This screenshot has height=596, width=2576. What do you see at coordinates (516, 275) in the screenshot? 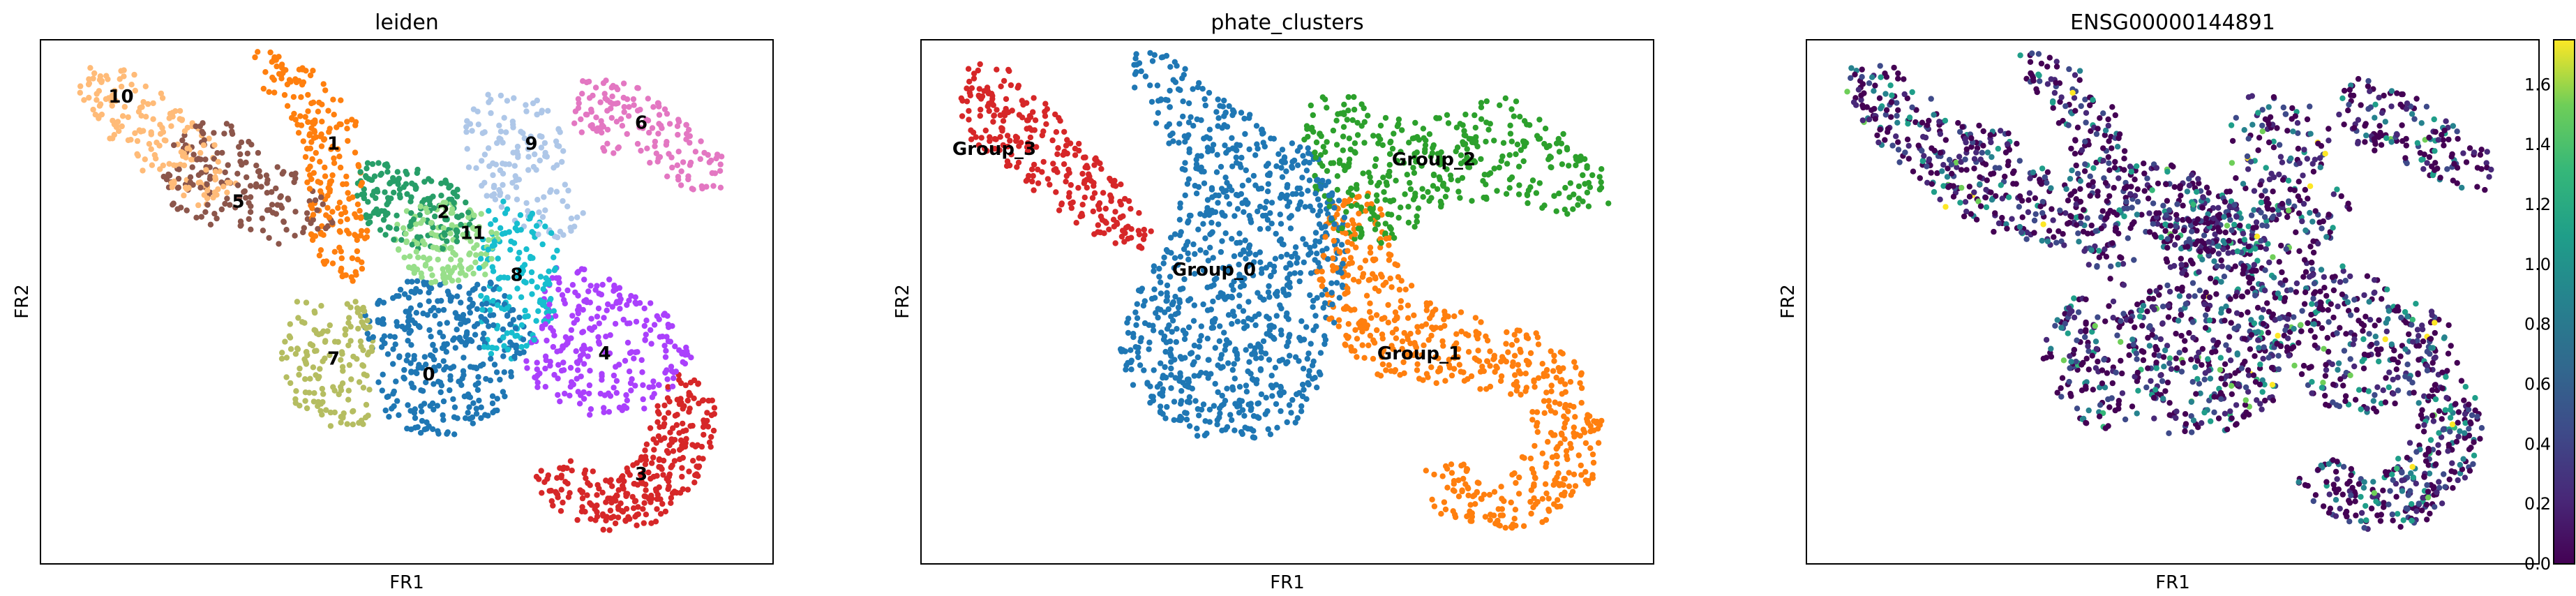
I see `cluster-label-8: 8` at bounding box center [516, 275].